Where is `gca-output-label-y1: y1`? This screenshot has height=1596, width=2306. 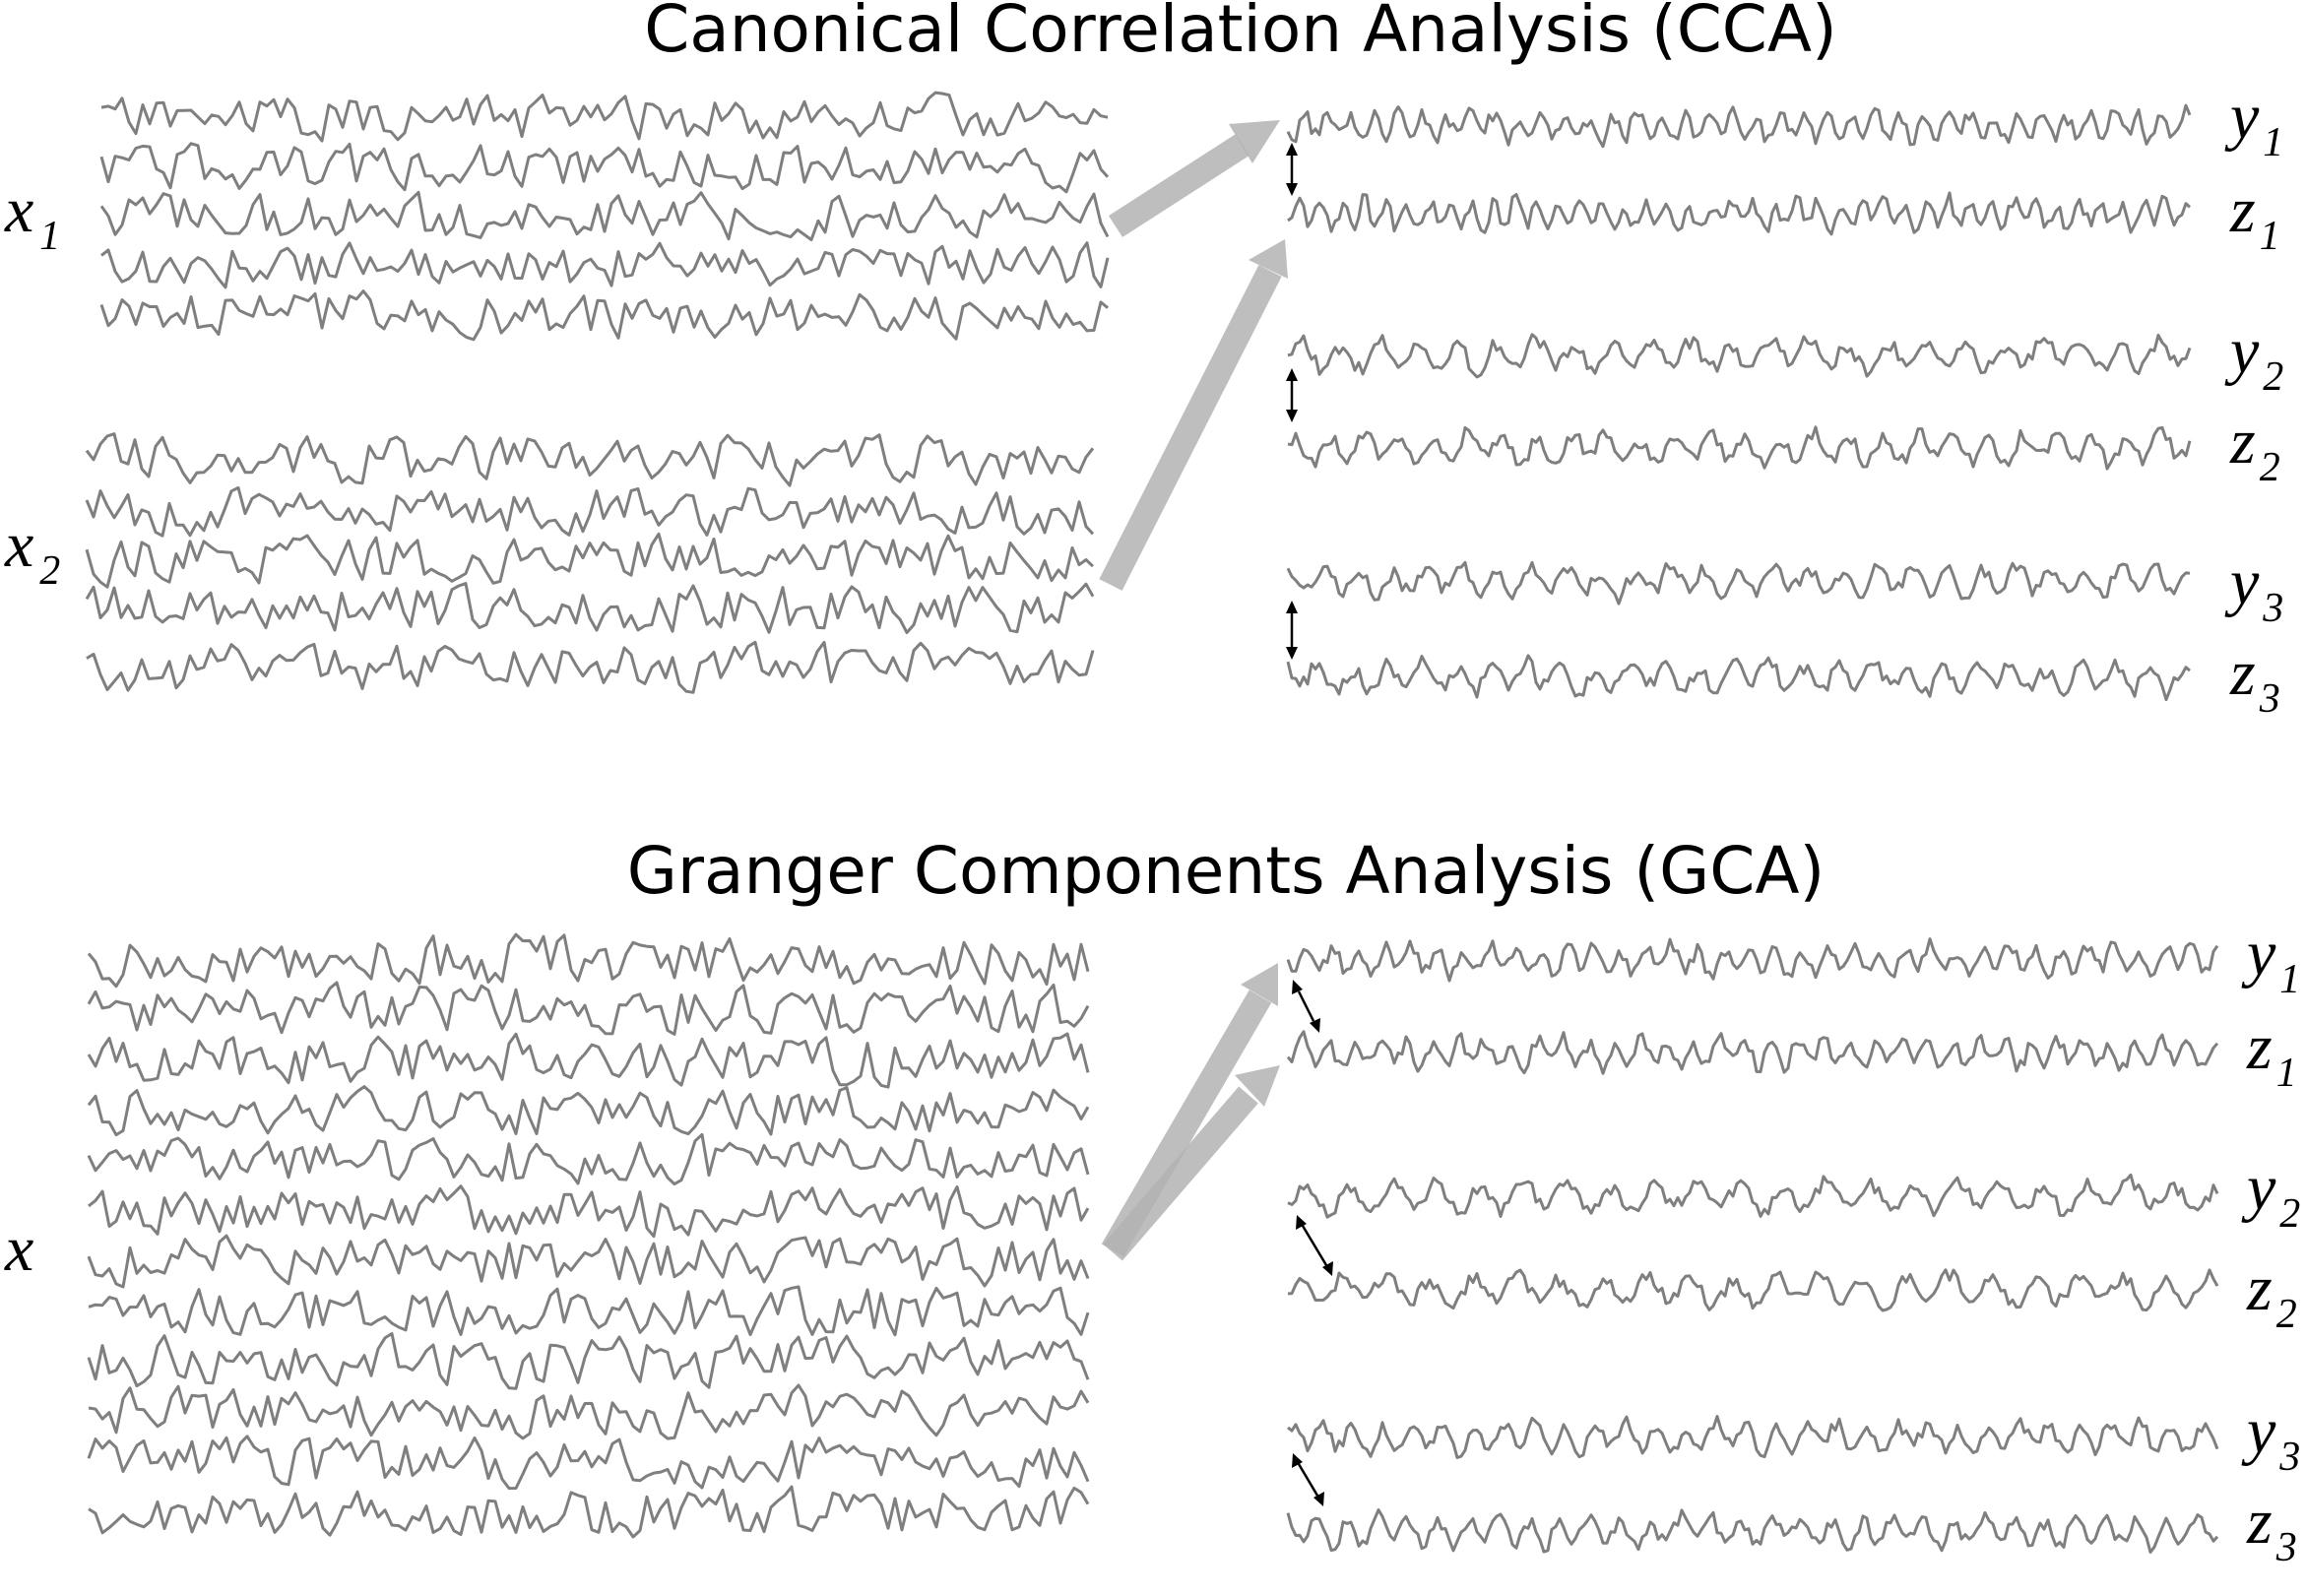
gca-output-label-y1: y1 is located at coordinates (2271, 960).